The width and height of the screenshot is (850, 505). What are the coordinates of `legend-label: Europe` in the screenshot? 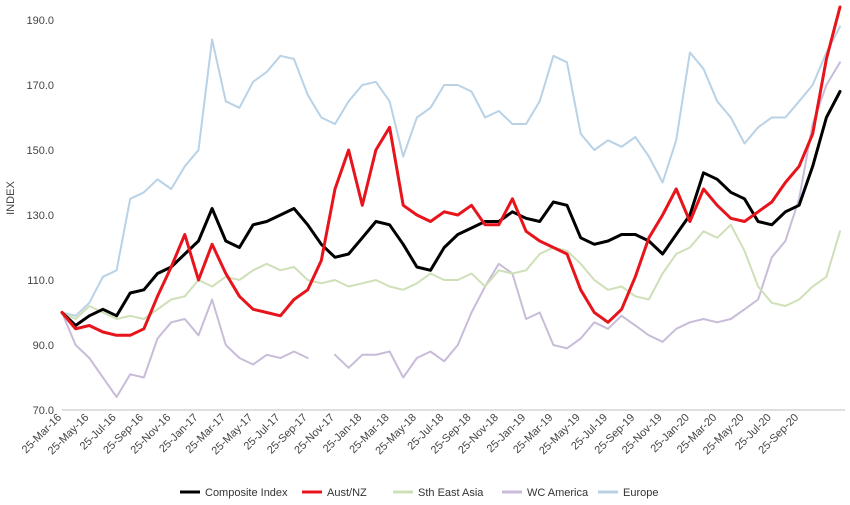 It's located at (640, 493).